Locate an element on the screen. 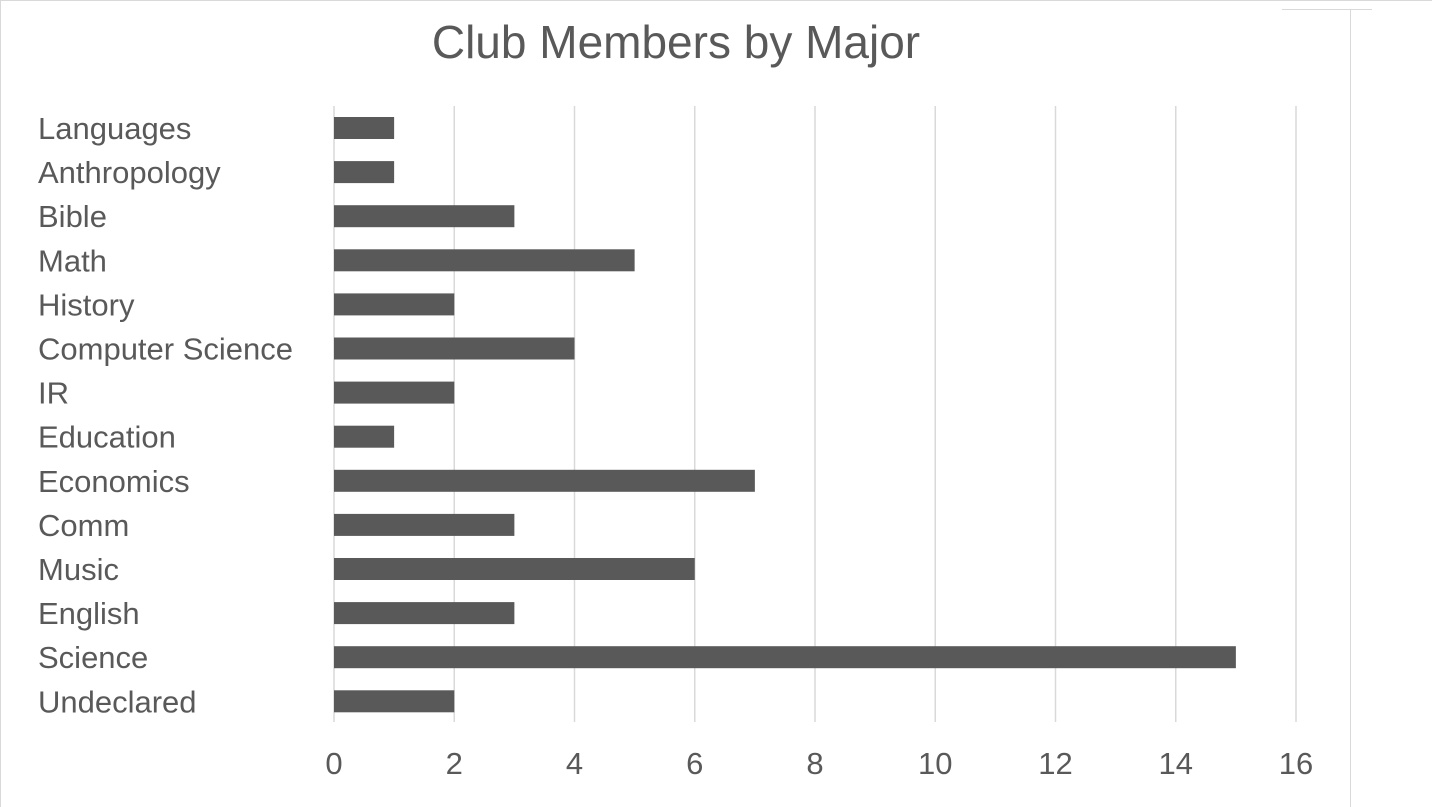 The image size is (1432, 807). category-label: Bible is located at coordinates (72, 216).